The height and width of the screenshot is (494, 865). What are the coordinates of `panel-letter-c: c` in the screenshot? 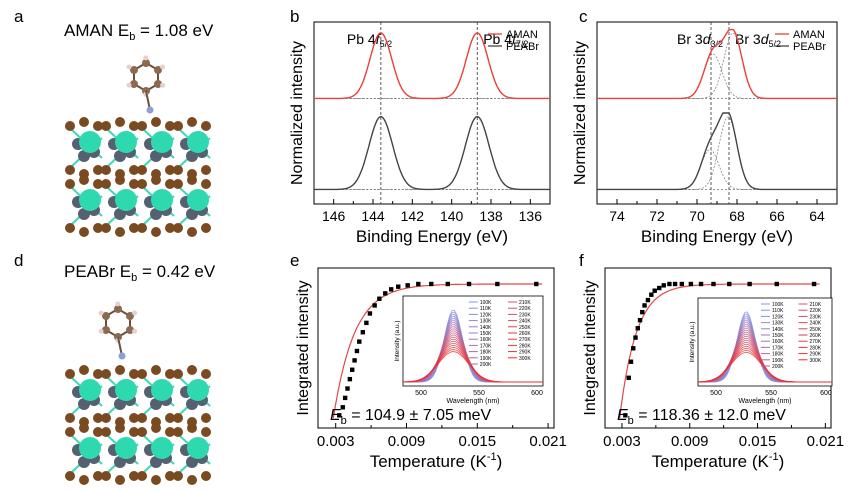 It's located at (583, 16).